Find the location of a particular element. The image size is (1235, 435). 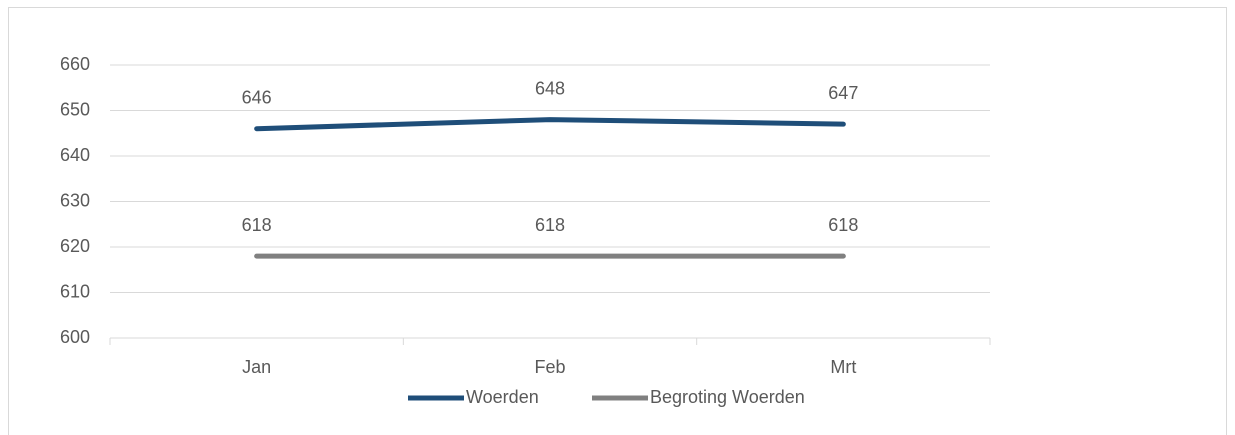

y-tick-label: 640 is located at coordinates (75, 155).